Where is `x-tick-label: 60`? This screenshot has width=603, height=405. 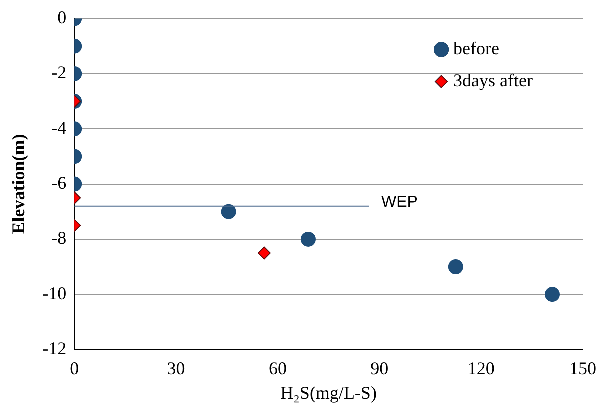
x-tick-label: 60 is located at coordinates (277, 368).